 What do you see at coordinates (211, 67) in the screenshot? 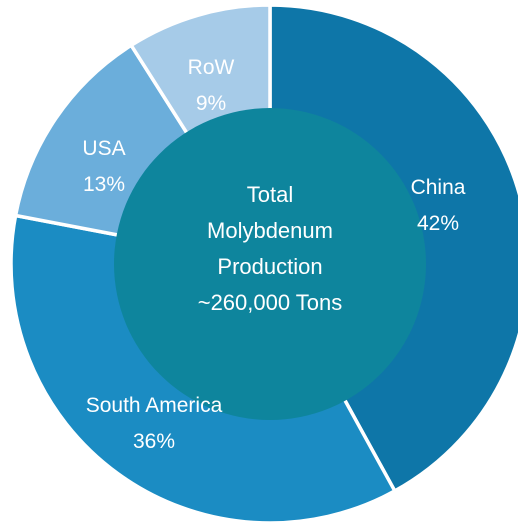
I see `row-category-label: RoW` at bounding box center [211, 67].